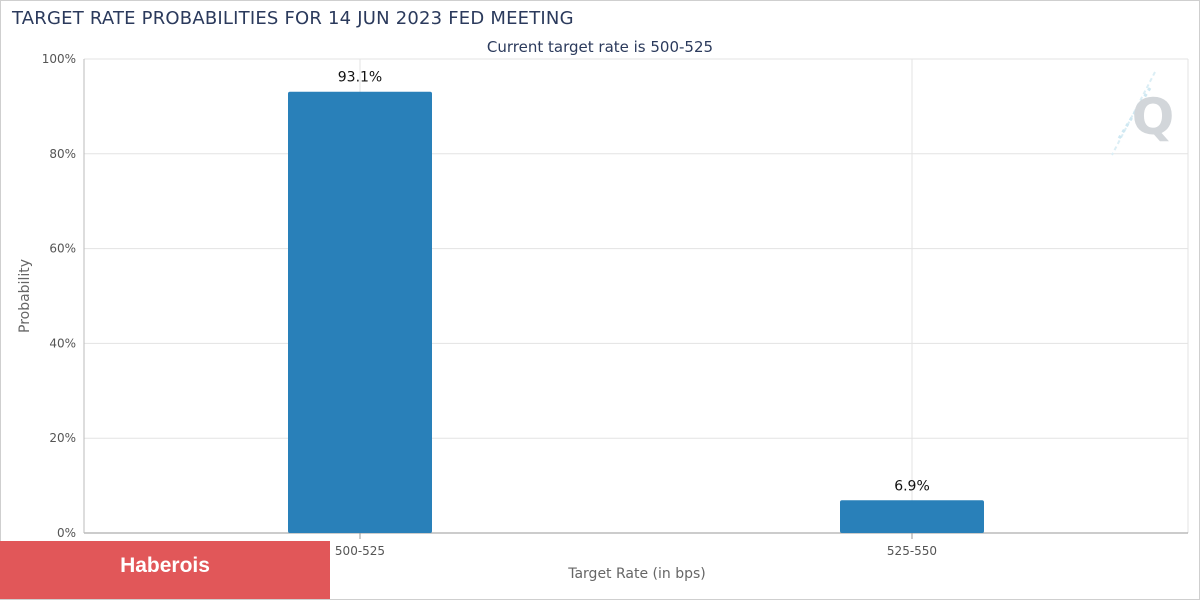 The width and height of the screenshot is (1200, 600). What do you see at coordinates (59, 59) in the screenshot?
I see `y-tick-label: 100%` at bounding box center [59, 59].